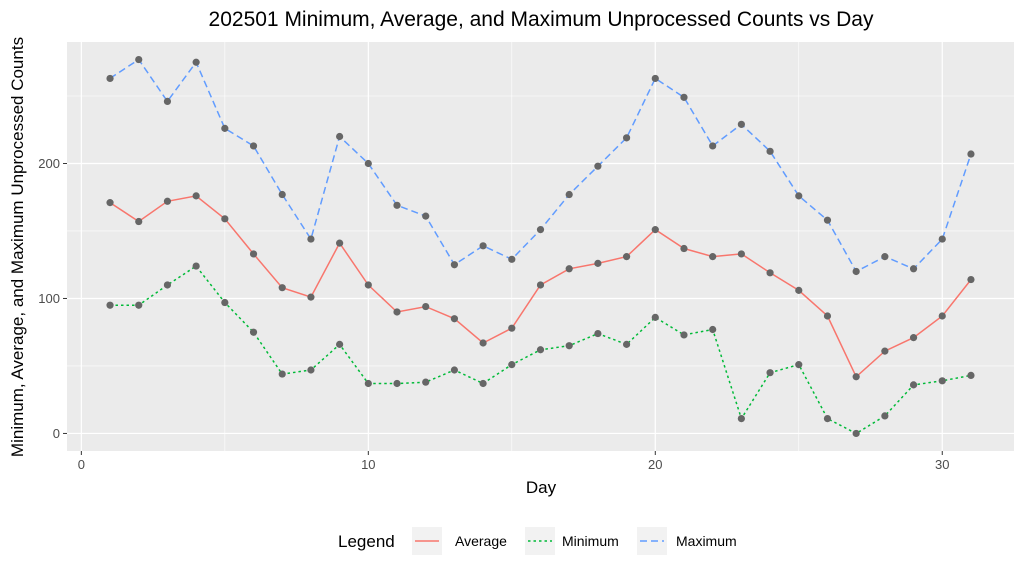  I want to click on y-tick-label: 100, so click(49, 298).